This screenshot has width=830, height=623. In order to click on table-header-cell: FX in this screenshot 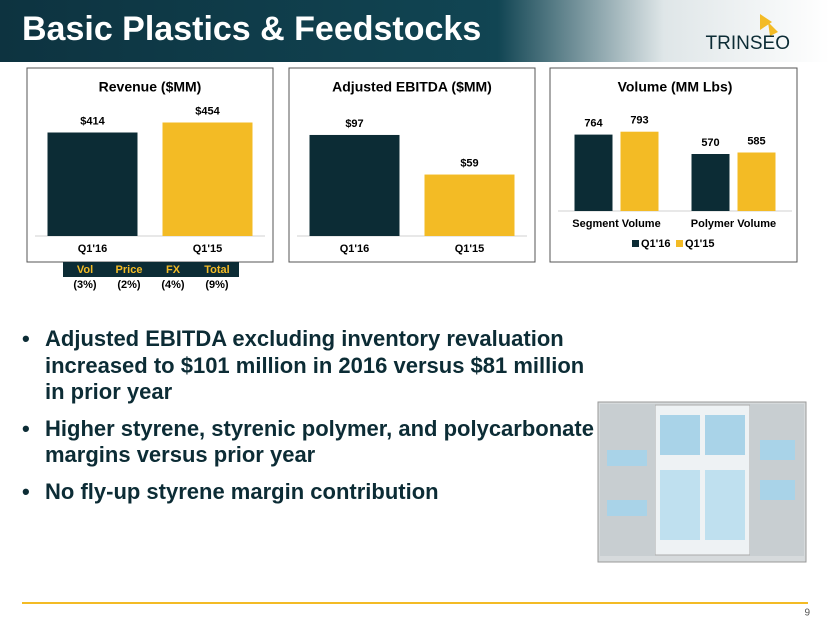, I will do `click(173, 269)`.